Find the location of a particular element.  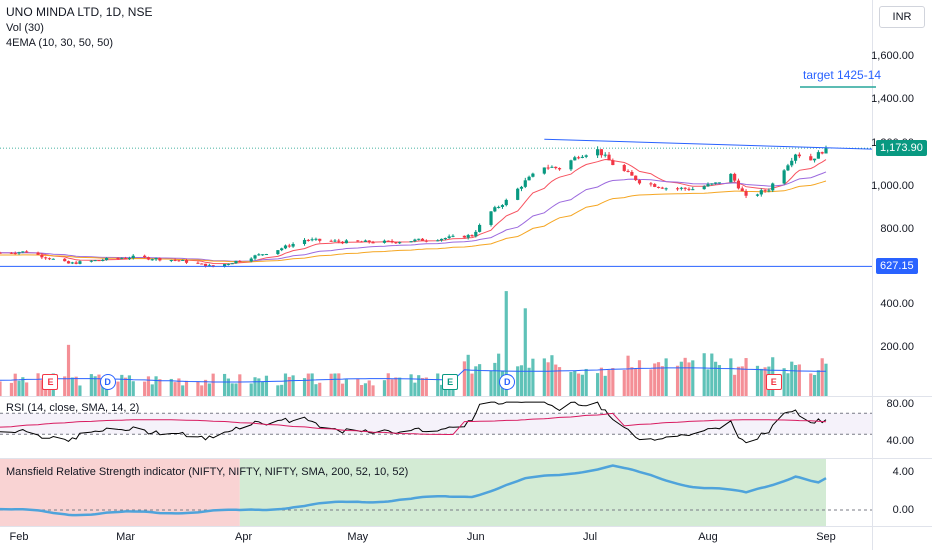

time-axis-tick: Sep is located at coordinates (826, 537).